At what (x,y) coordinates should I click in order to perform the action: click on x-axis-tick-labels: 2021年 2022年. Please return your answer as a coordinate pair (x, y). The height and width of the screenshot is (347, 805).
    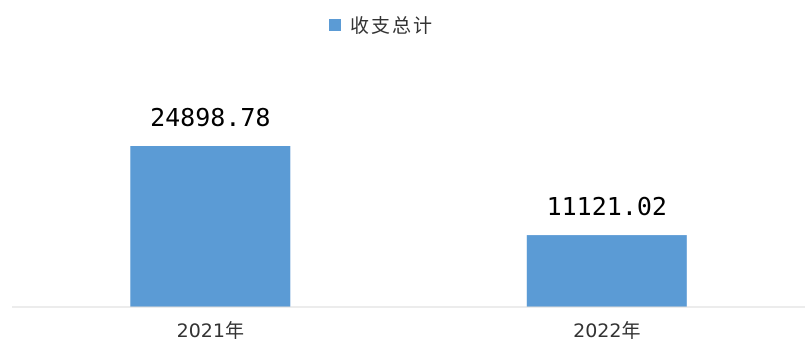
    Looking at the image, I should click on (409, 331).